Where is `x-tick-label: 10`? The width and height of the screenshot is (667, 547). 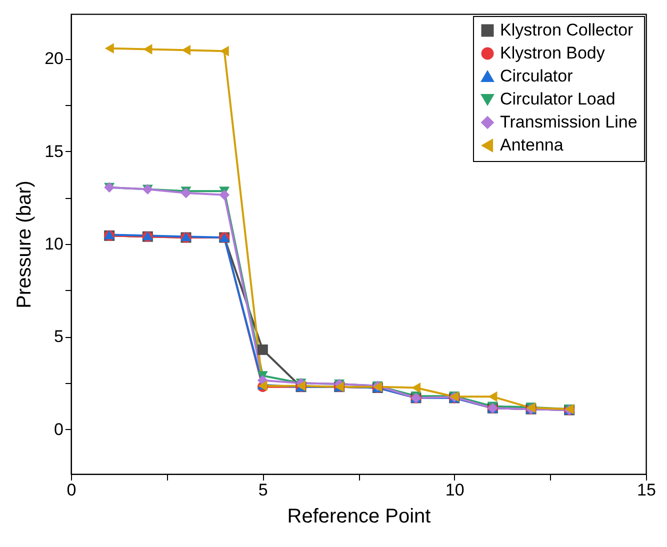 x-tick-label: 10 is located at coordinates (454, 490).